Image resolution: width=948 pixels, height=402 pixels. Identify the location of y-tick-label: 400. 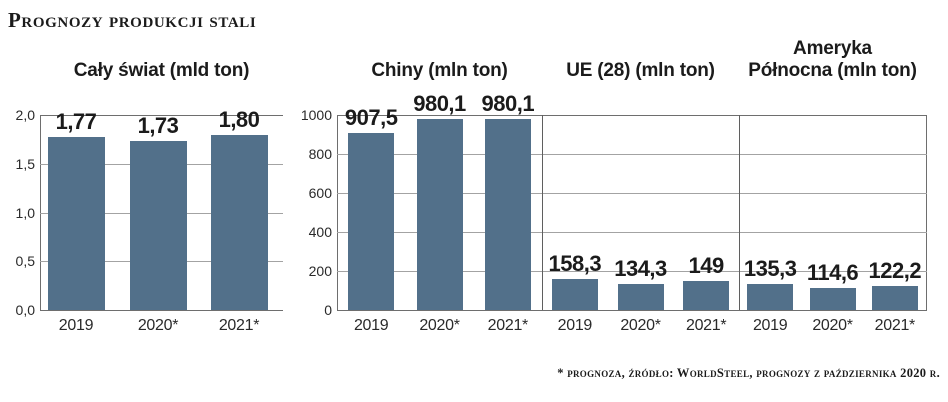
(320, 232).